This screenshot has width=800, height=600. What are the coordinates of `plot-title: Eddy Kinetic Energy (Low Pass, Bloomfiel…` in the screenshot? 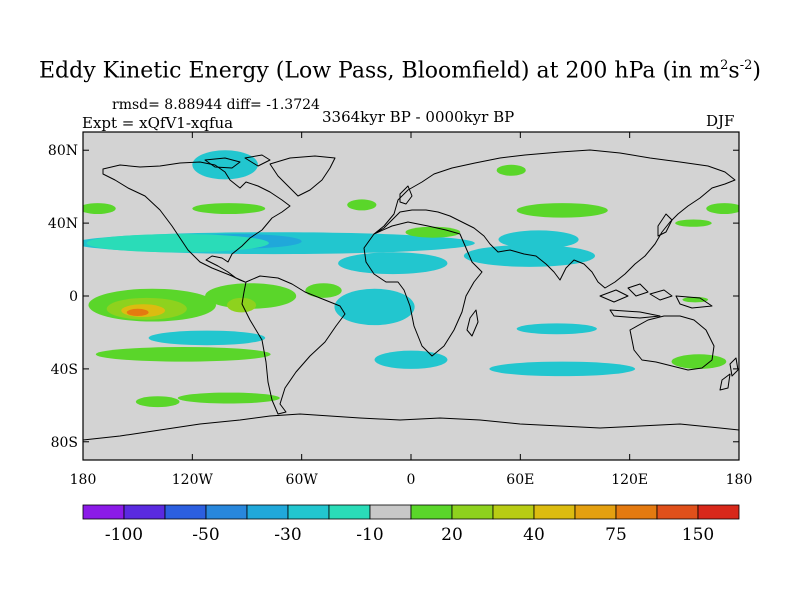 It's located at (400, 71).